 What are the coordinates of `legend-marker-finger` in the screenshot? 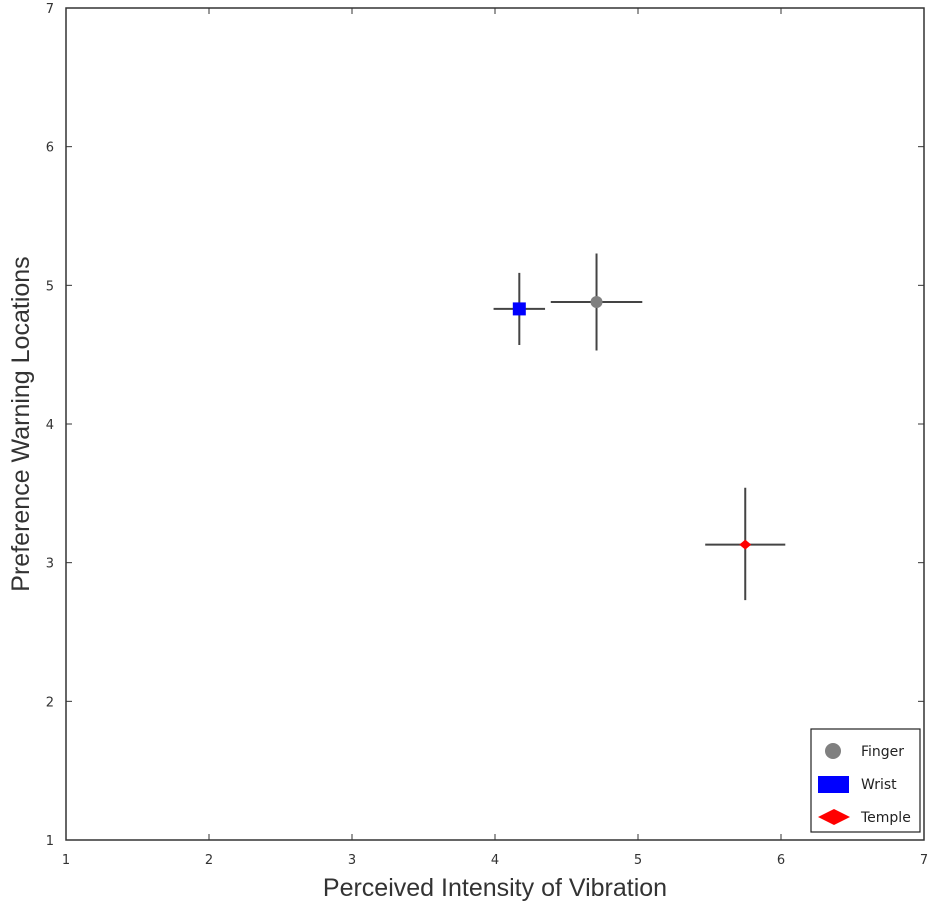 It's located at (833, 751).